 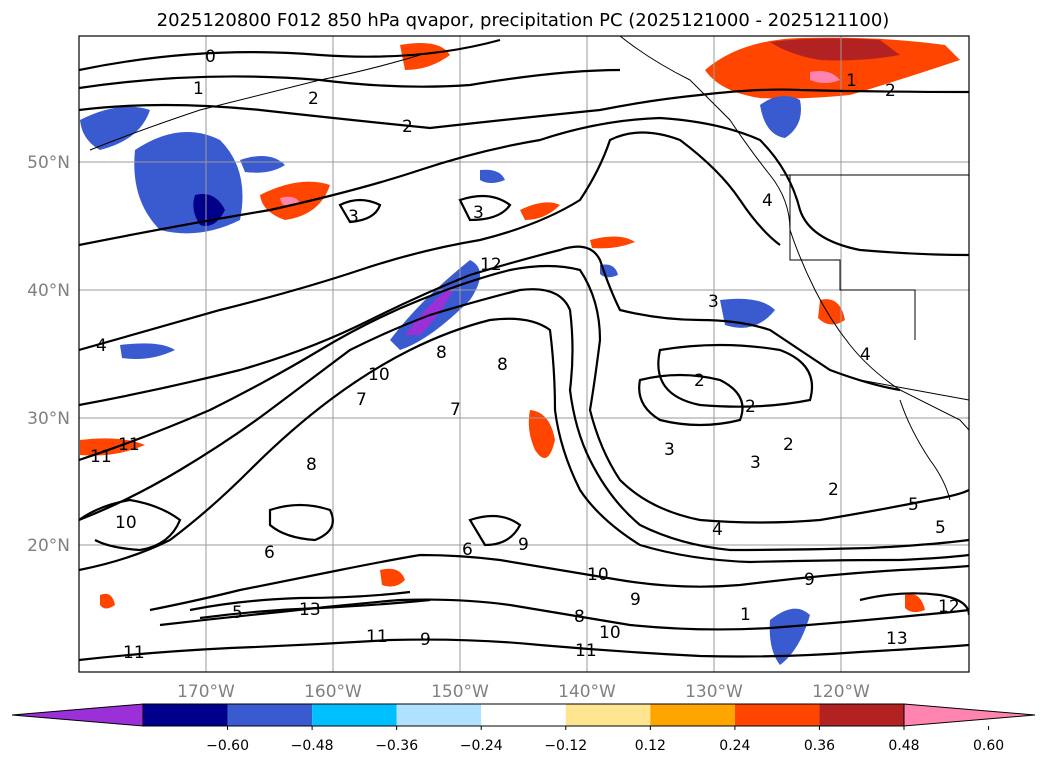 What do you see at coordinates (481, 746) in the screenshot?
I see `colorbar-tick-label: −0.24` at bounding box center [481, 746].